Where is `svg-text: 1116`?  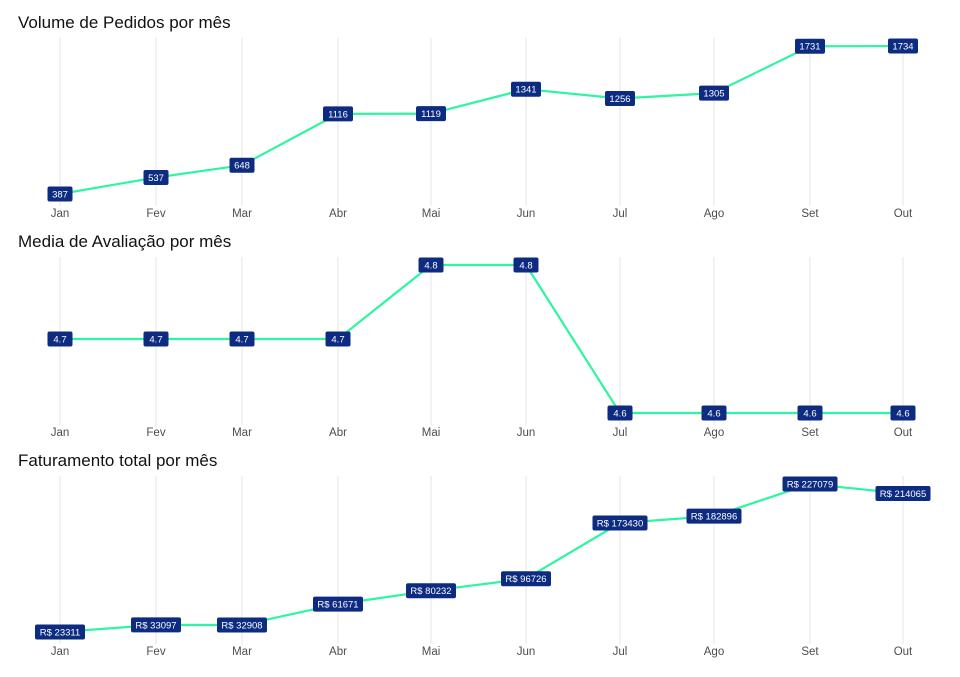 svg-text: 1116 is located at coordinates (338, 114).